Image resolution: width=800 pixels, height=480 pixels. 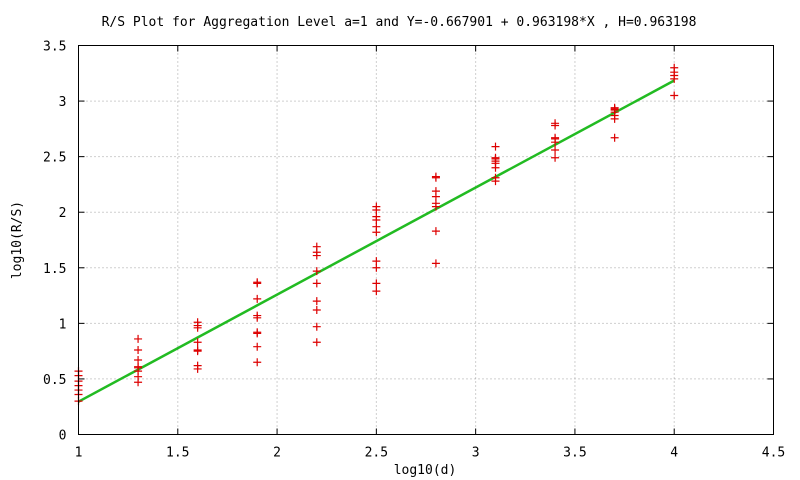 What do you see at coordinates (17, 240) in the screenshot?
I see `y-axis-label: log10(R/S)` at bounding box center [17, 240].